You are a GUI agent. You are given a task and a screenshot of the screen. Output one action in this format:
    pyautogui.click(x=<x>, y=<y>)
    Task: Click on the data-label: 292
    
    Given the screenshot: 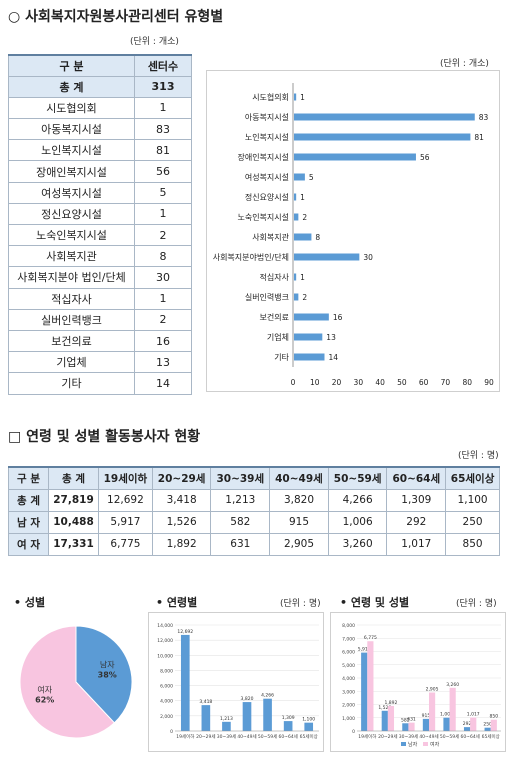 What is the action you would take?
    pyautogui.click(x=467, y=724)
    